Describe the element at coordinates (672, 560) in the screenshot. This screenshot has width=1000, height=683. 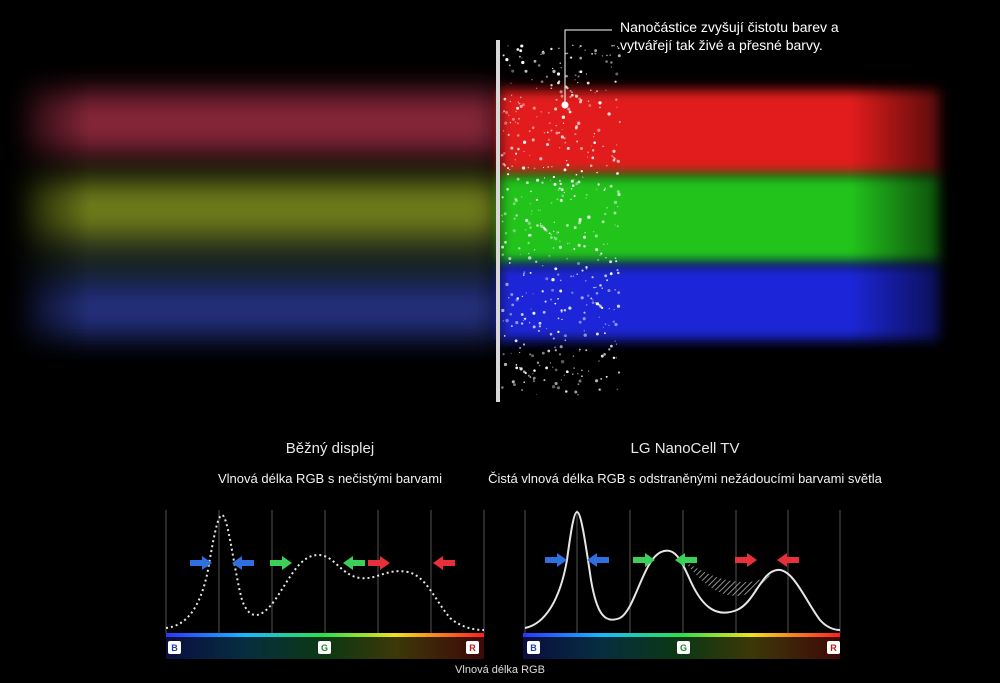
I see `right-arrows` at that location.